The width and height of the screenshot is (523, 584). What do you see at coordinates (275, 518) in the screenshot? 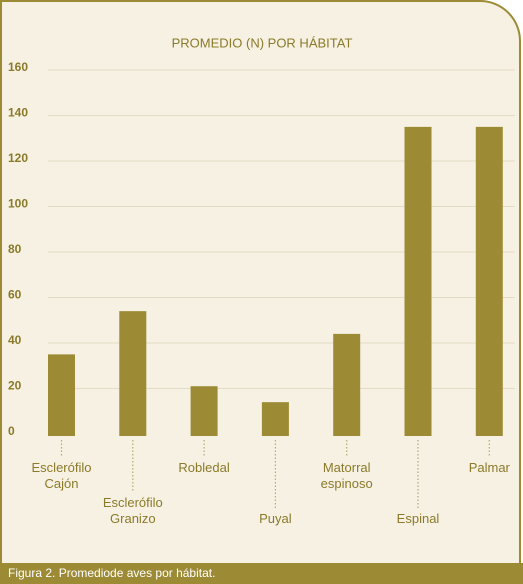
I see `x-tick-label: Puyal` at bounding box center [275, 518].